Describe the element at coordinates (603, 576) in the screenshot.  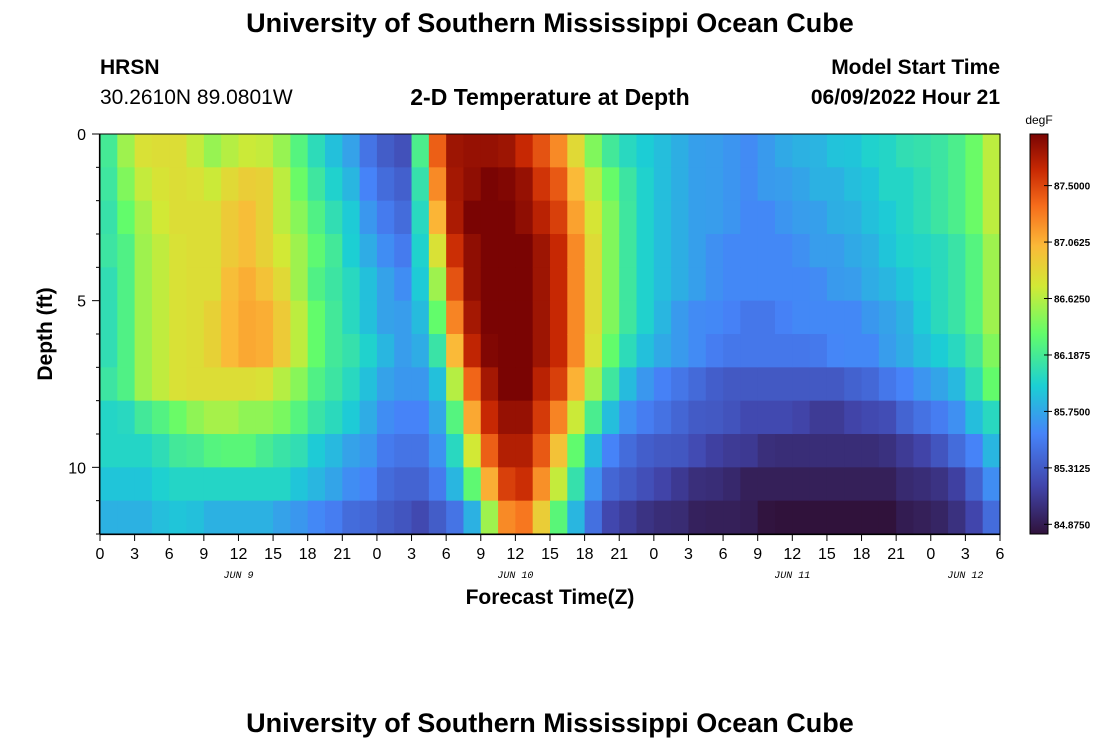
I see `day-labels: JUN 9 JUN 10 JUN 11 JUN 12` at that location.